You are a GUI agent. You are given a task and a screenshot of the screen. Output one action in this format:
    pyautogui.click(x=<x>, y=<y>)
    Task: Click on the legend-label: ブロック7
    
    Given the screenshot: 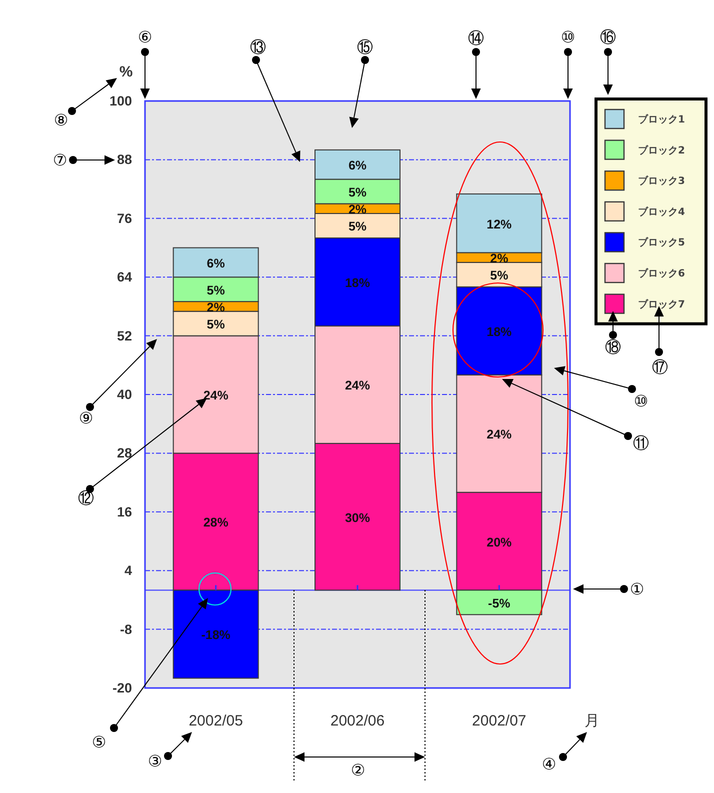 What is the action you would take?
    pyautogui.click(x=661, y=304)
    